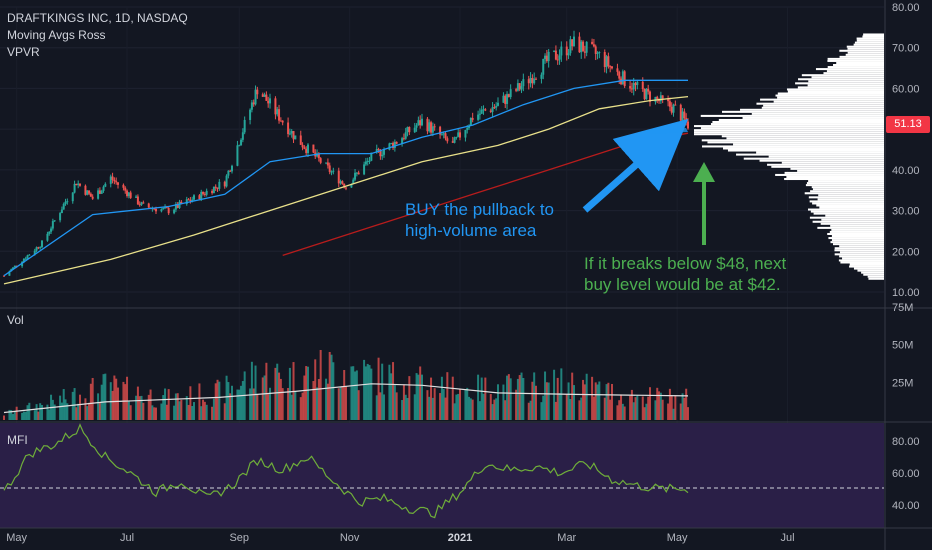  Describe the element at coordinates (97, 18) in the screenshot. I see `symbol-title: DRAFTKINGS INC, 1D, NASDAQ` at that location.